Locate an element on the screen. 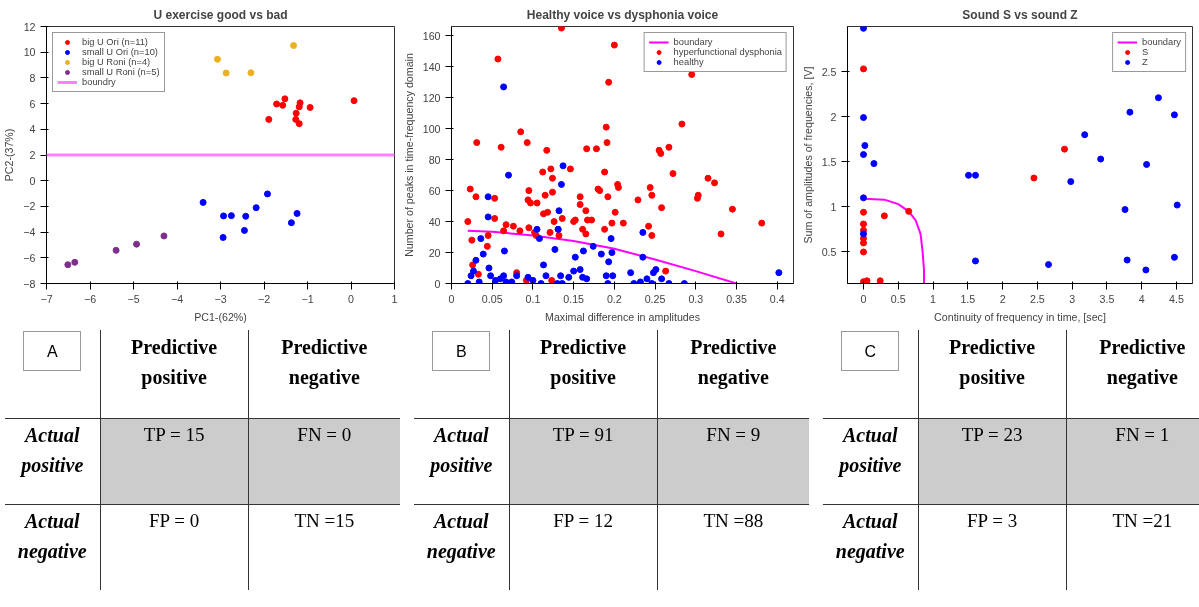  chart-title: U exercise good vs bad is located at coordinates (220, 14).